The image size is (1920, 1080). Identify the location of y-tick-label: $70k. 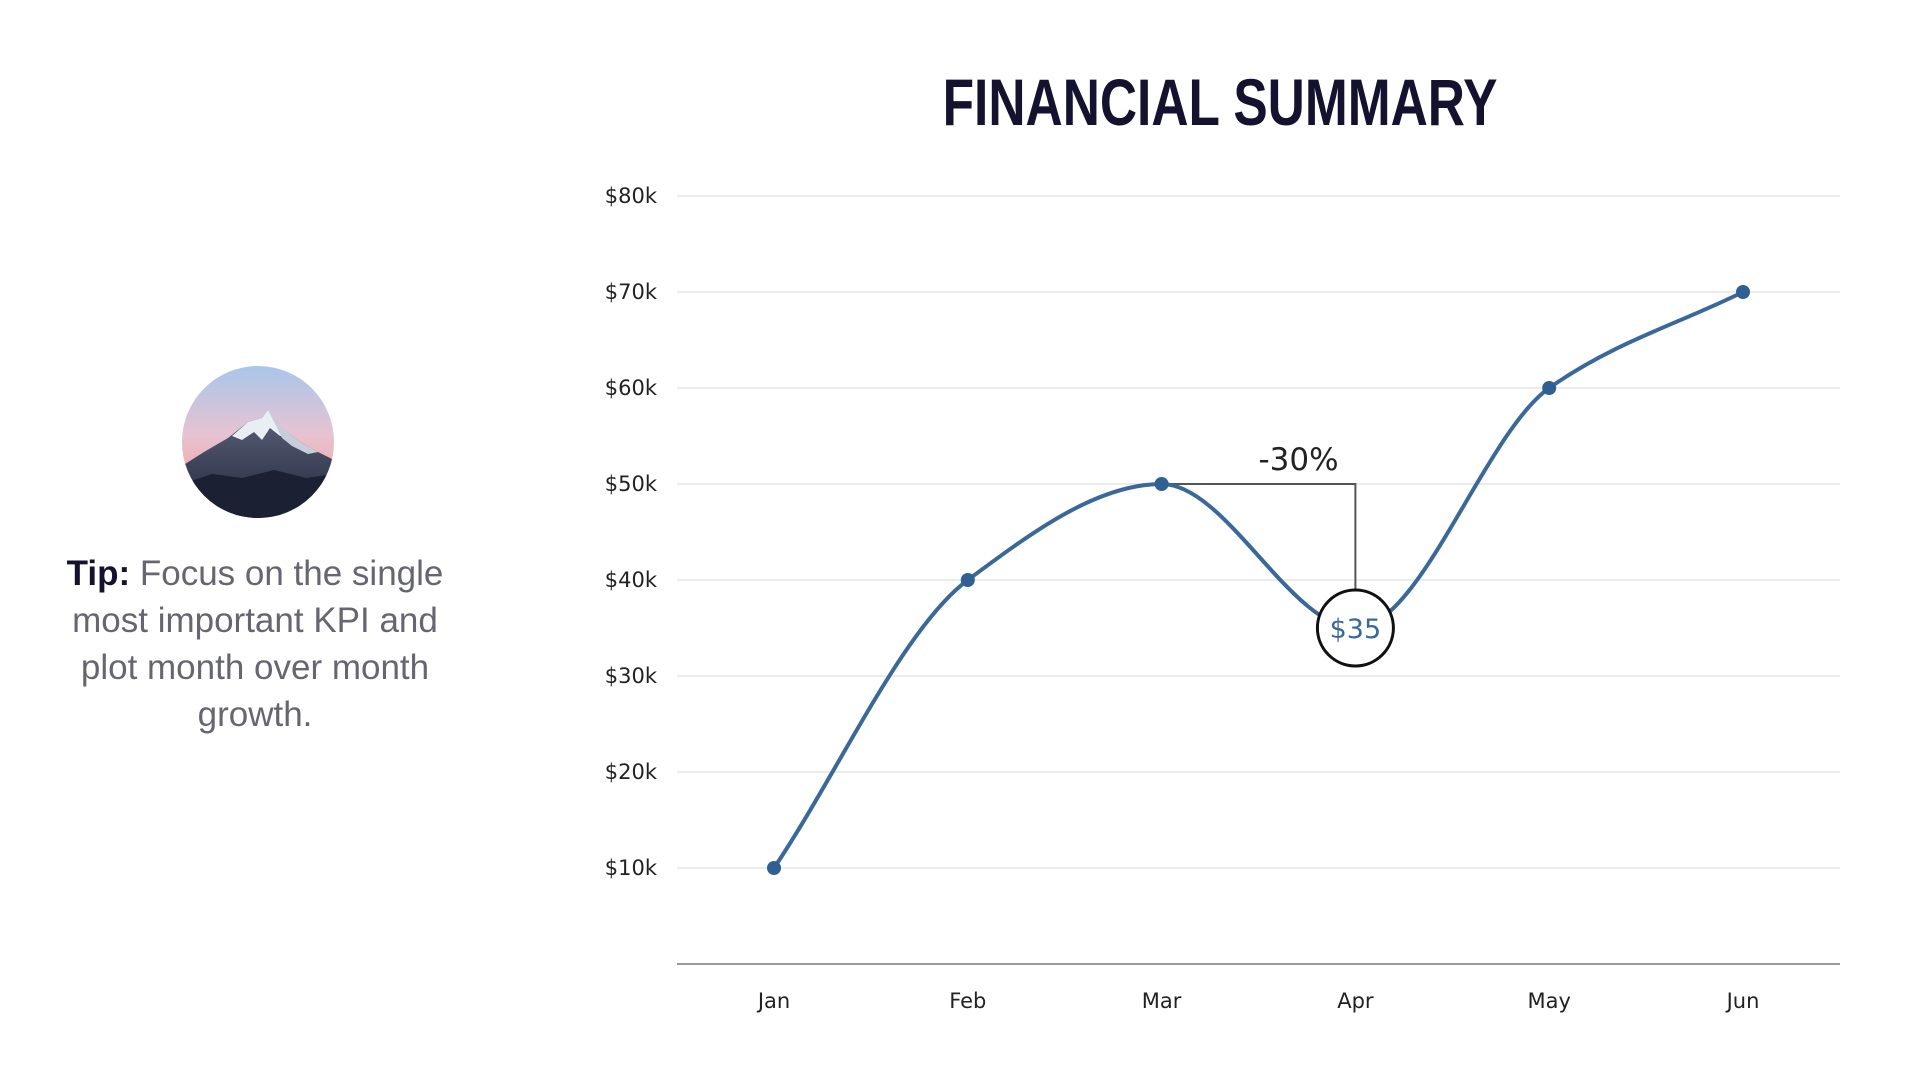
(631, 292).